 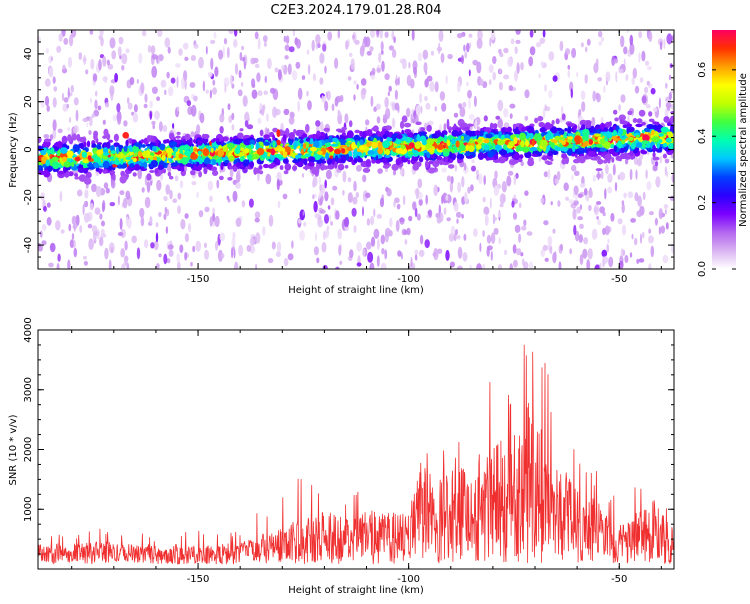 I want to click on colorbar-label: Normalized spectral amplitude, so click(x=743, y=150).